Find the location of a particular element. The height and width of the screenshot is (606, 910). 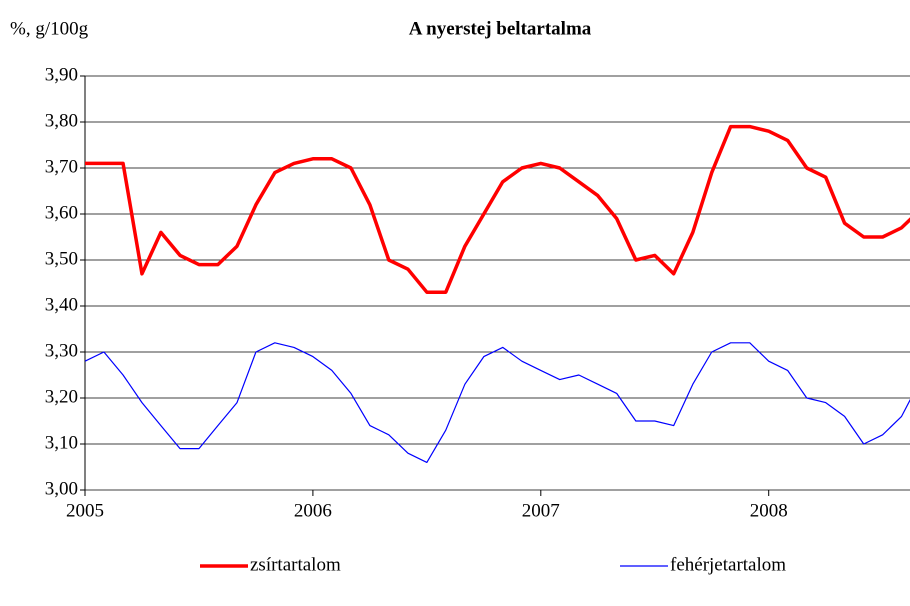

y-tick-label: 3,60 is located at coordinates (61, 212).